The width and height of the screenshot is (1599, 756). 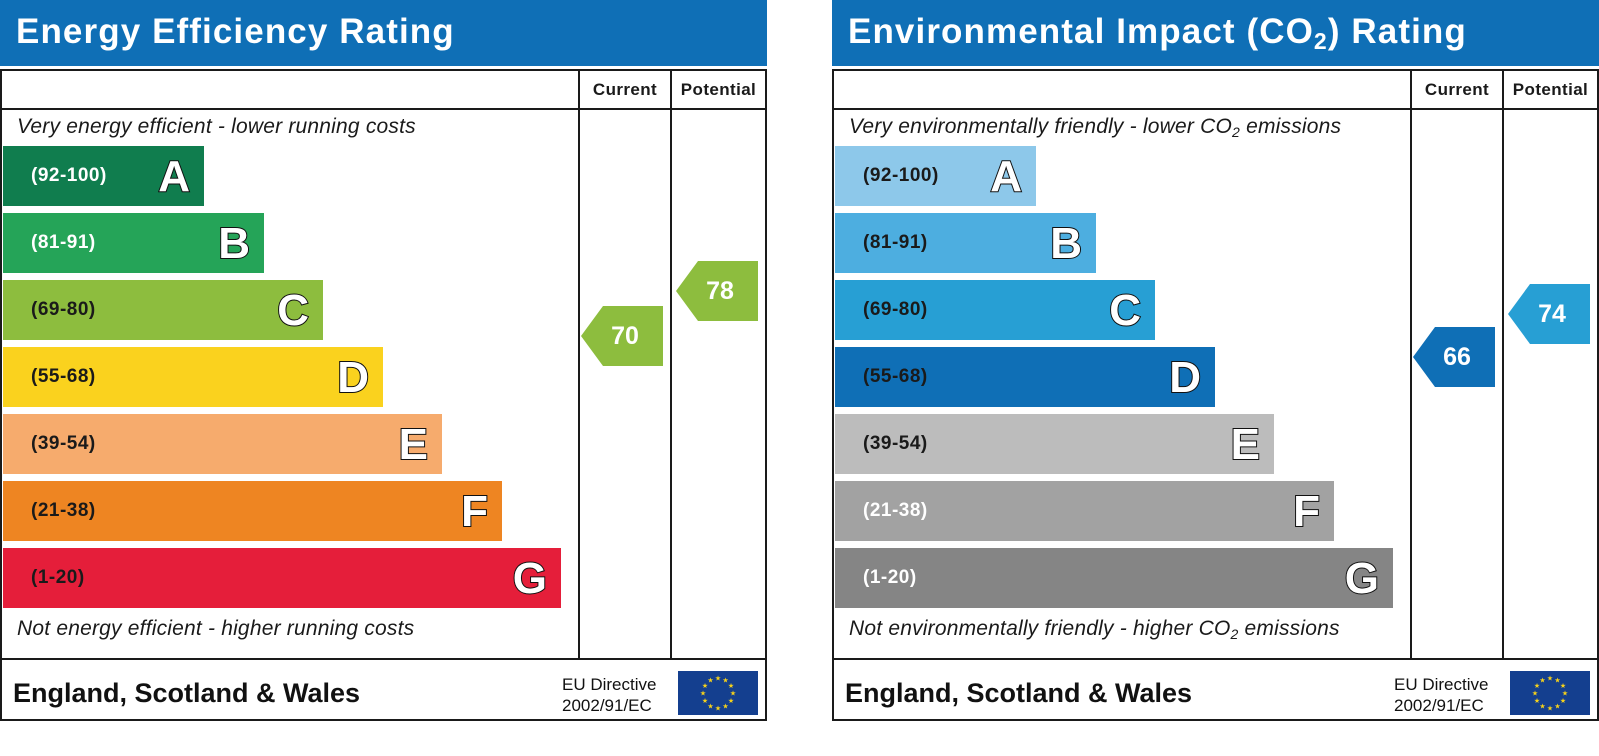 I want to click on eu-directive: EU Directive 2002/91/EC, so click(x=1441, y=695).